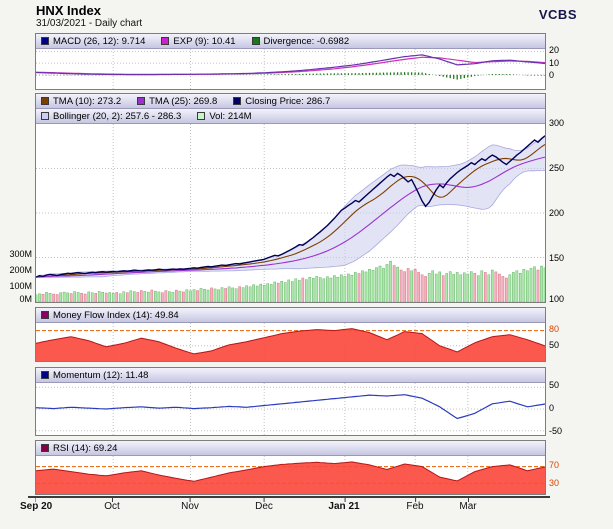 This screenshot has height=529, width=613. I want to click on mfi-plot, so click(290, 342).